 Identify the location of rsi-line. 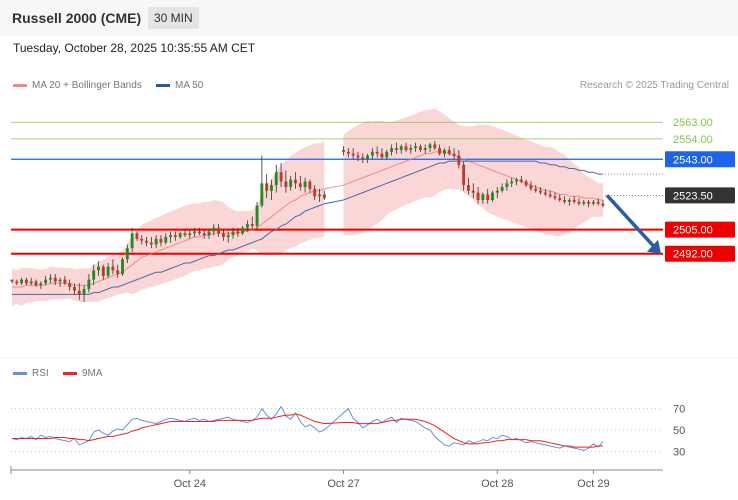
(307, 428).